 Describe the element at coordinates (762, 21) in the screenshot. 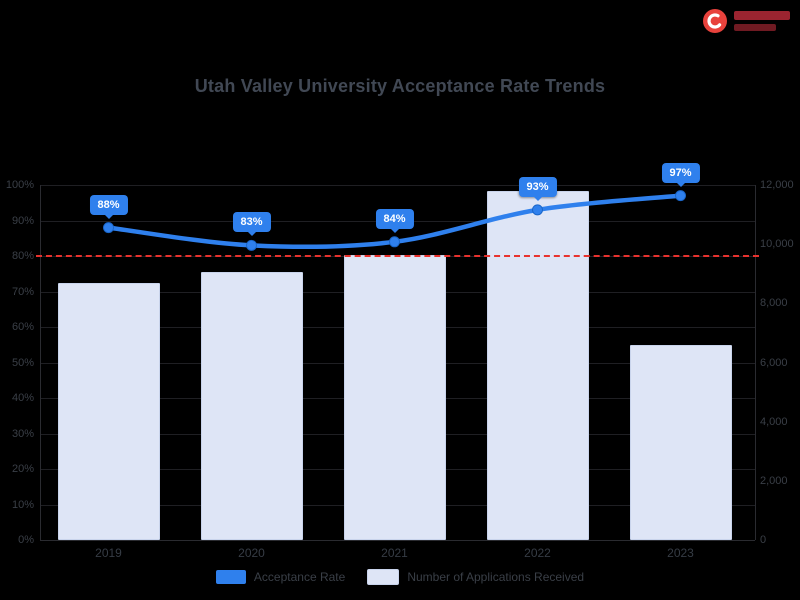

I see `brand-wordmark` at that location.